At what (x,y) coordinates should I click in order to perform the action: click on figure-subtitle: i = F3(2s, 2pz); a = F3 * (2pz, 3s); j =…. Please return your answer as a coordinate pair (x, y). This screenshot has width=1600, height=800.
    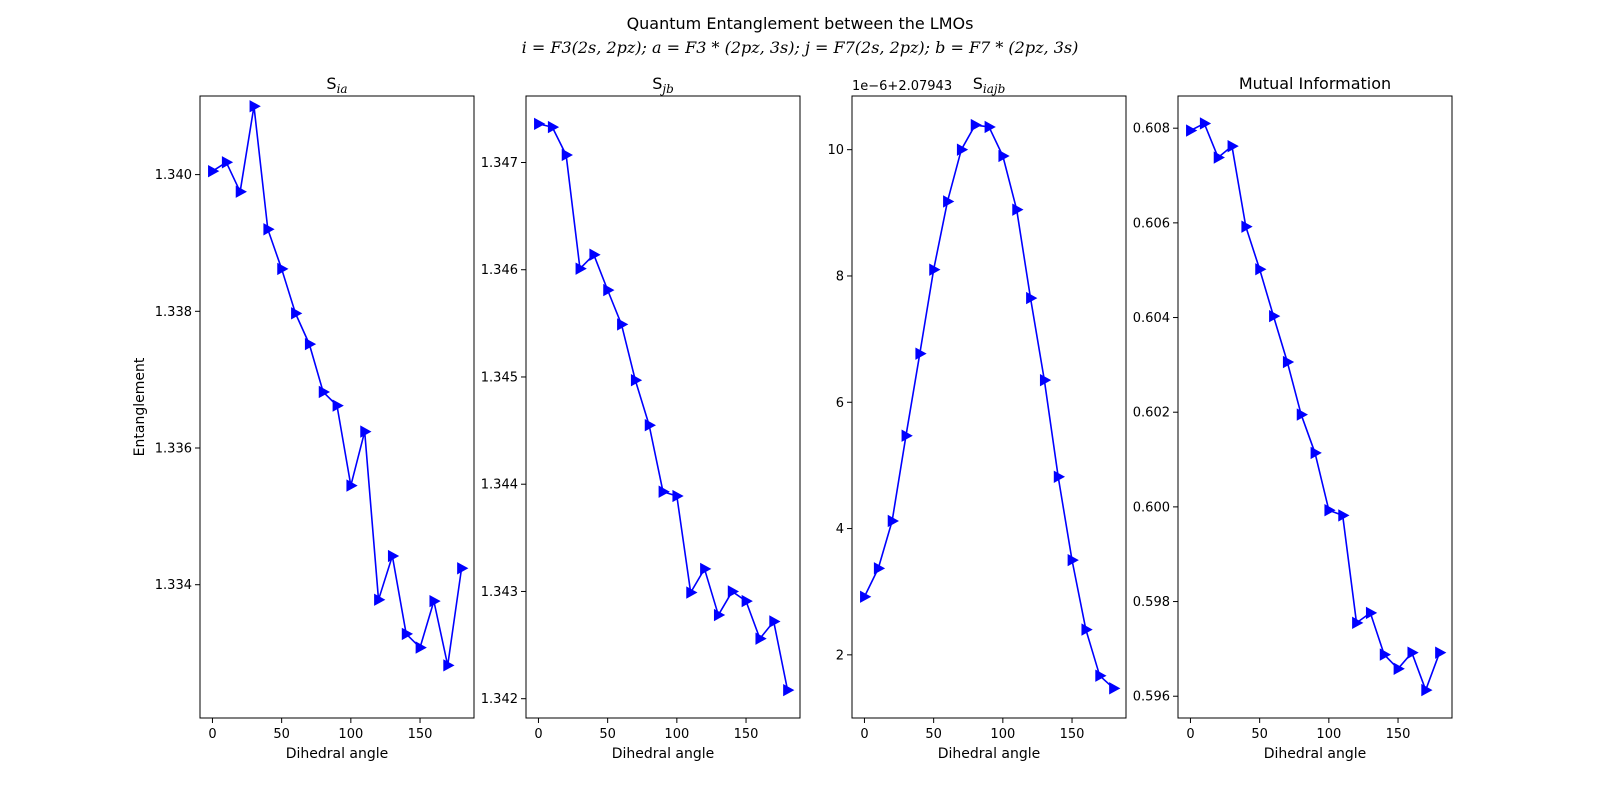
    Looking at the image, I should click on (800, 47).